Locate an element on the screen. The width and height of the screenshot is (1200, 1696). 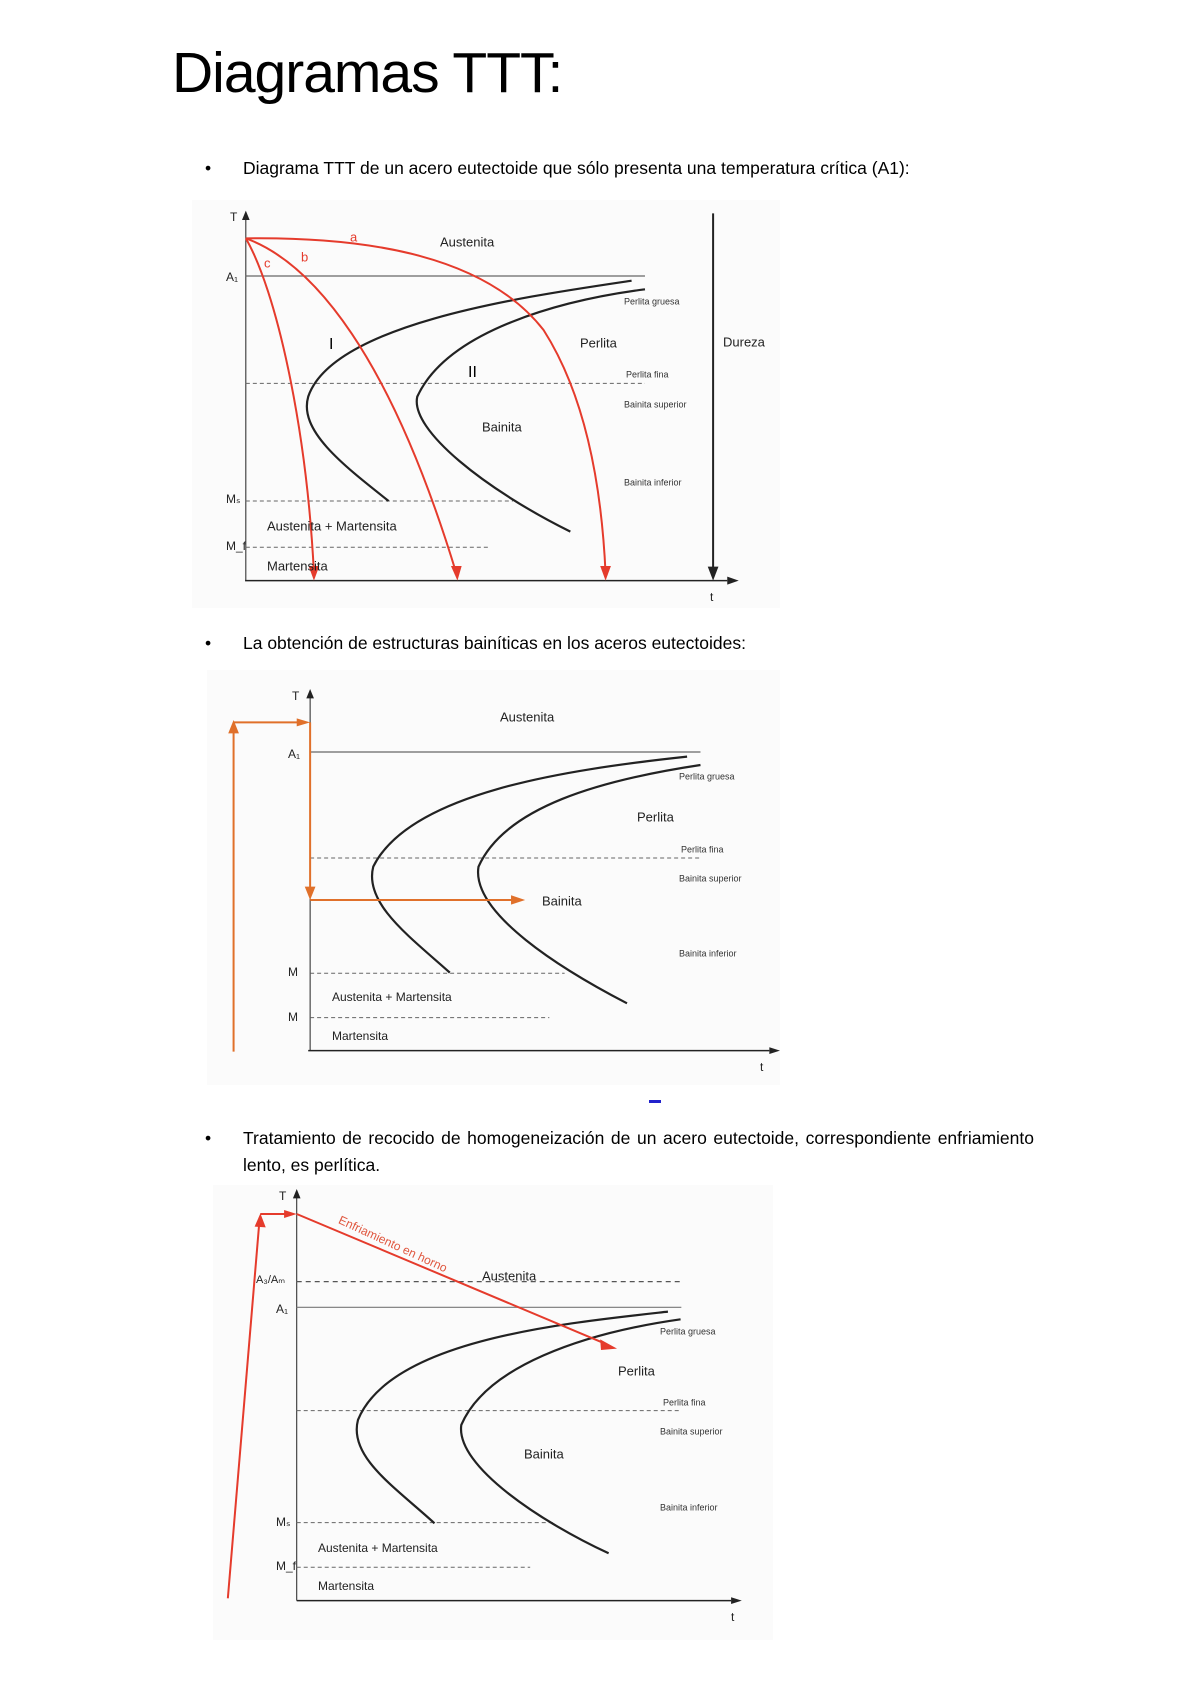
dureza-label: Dureza is located at coordinates (744, 341).